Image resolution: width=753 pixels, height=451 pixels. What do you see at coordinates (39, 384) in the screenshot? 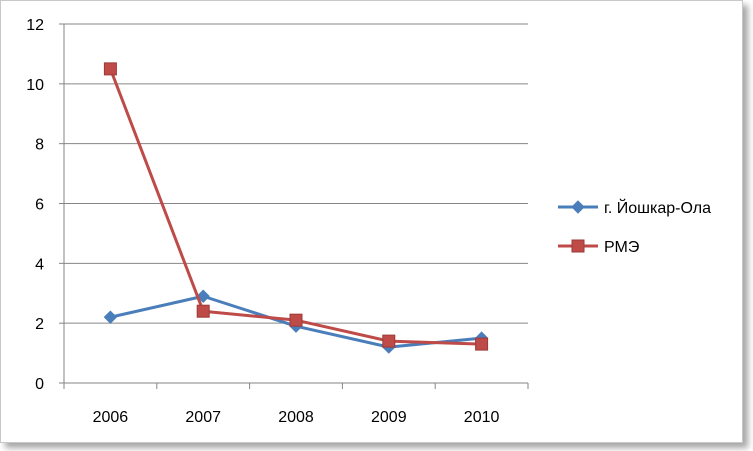
I see `y-tick-label: 0` at bounding box center [39, 384].